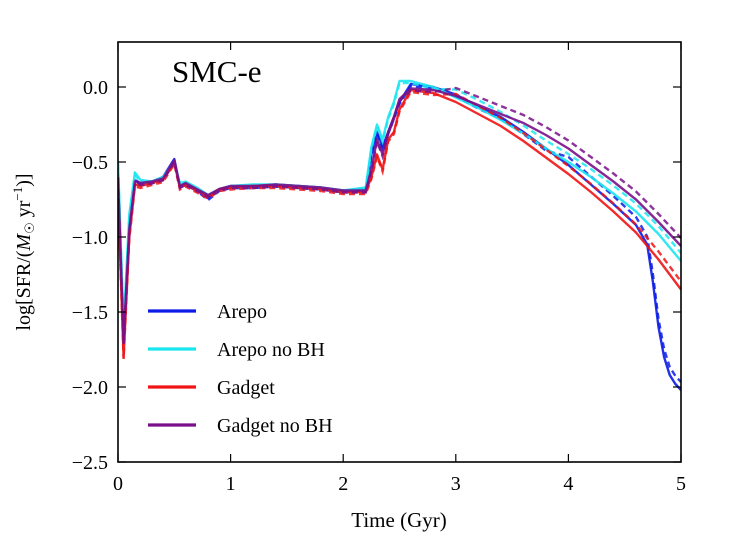 This screenshot has height=551, width=731. What do you see at coordinates (231, 484) in the screenshot?
I see `x-tick-label: 1` at bounding box center [231, 484].